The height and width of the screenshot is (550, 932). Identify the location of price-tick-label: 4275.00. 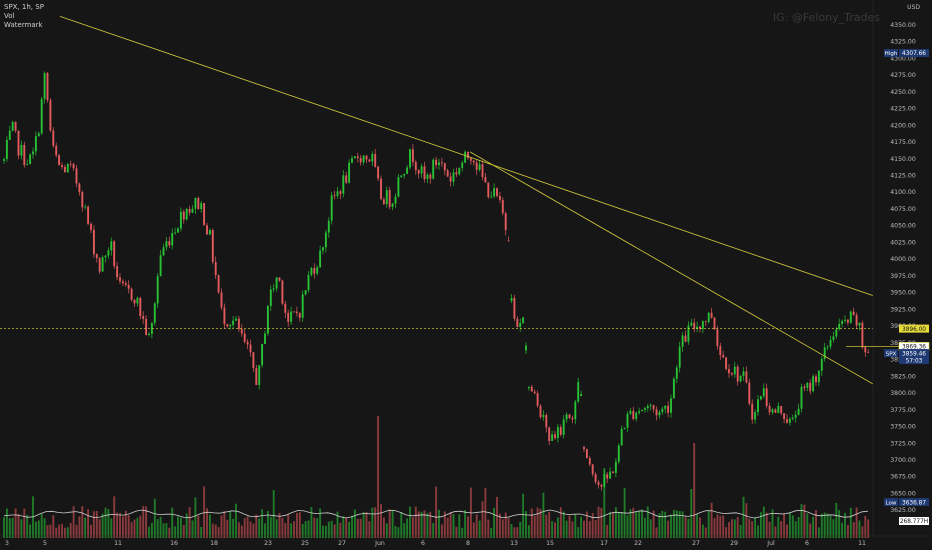
(903, 75).